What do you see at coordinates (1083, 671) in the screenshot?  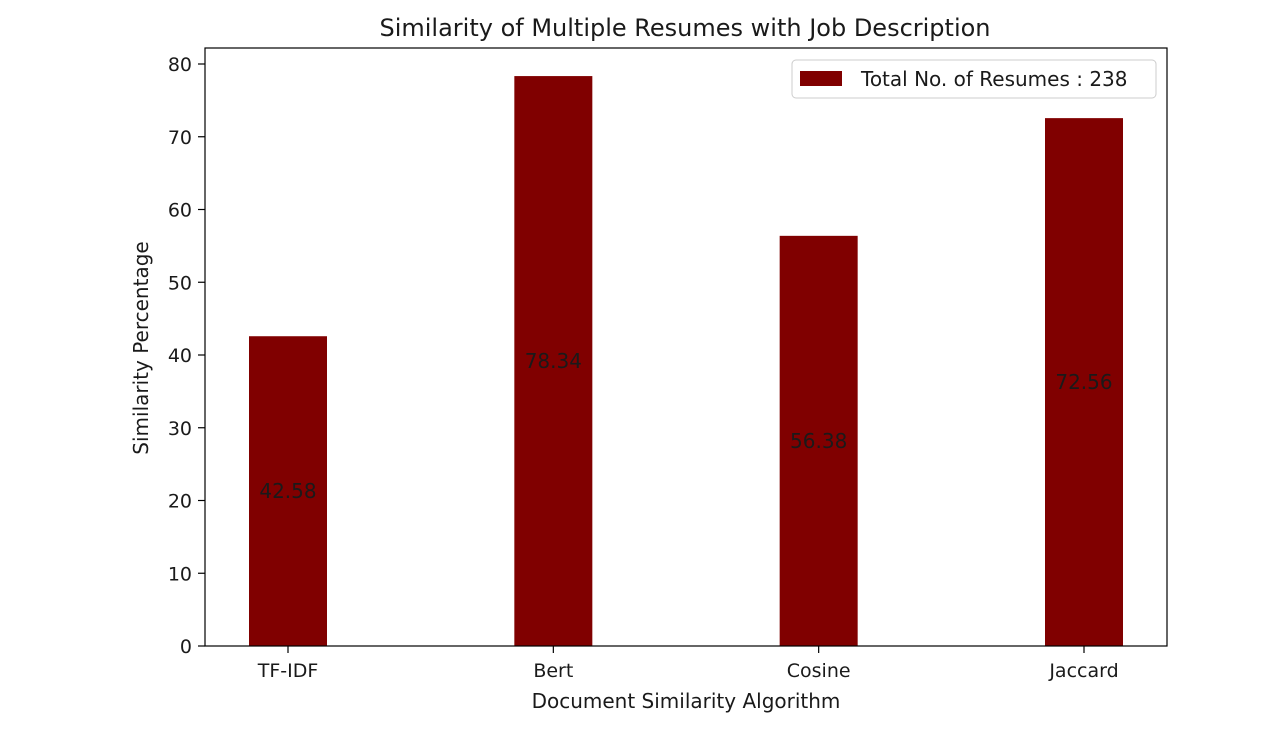 I see `x-tick-label: Jaccard` at bounding box center [1083, 671].